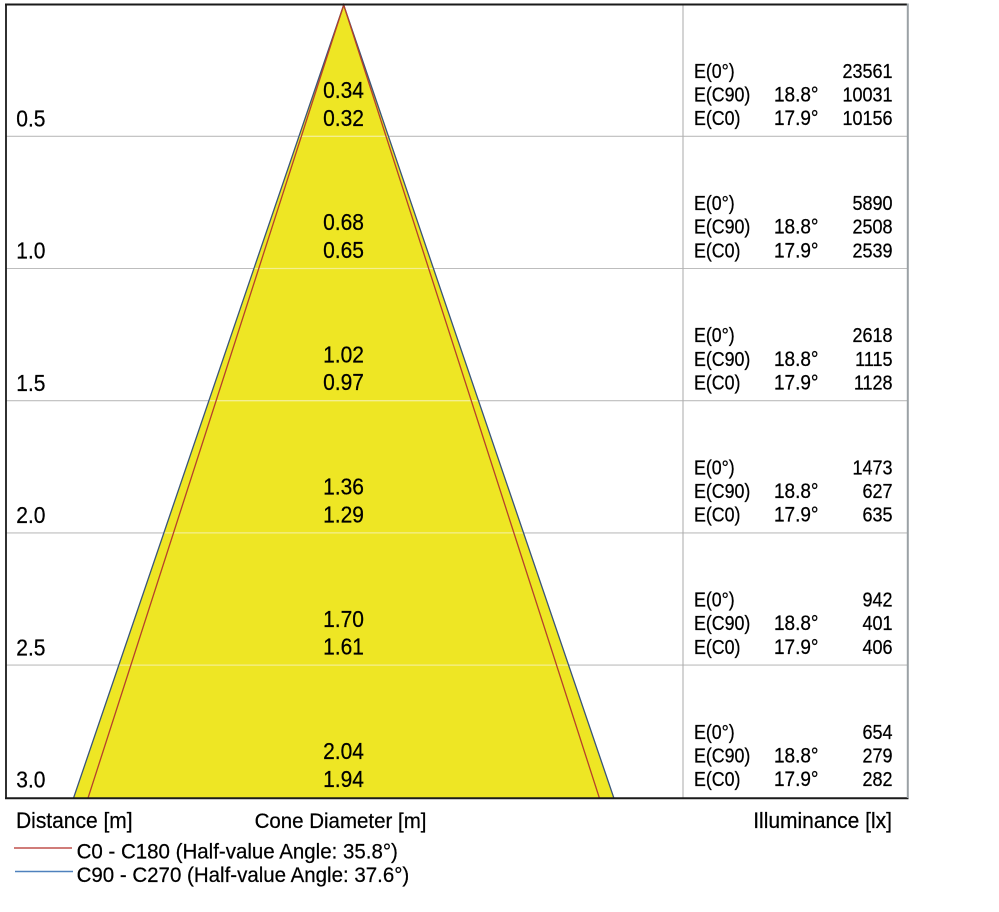  Describe the element at coordinates (343, 514) in the screenshot. I see `svg-text: 1.29` at that location.